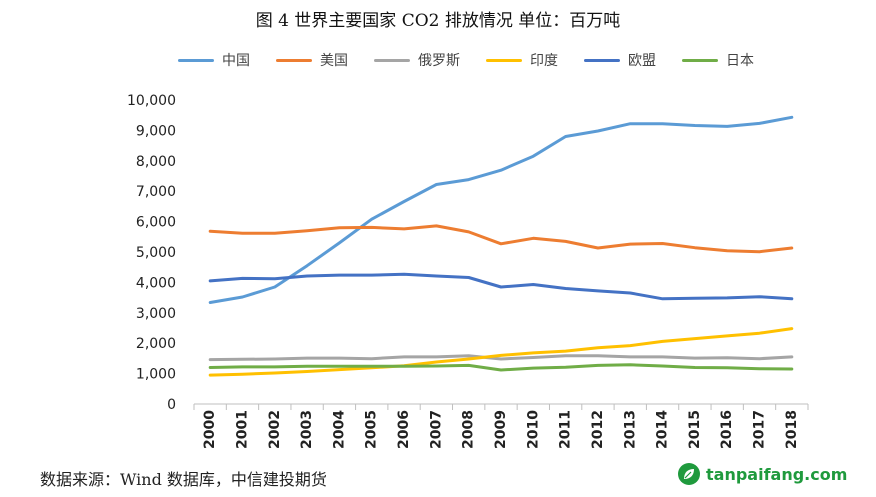  I want to click on y-tick-label: 5,000, so click(156, 253).